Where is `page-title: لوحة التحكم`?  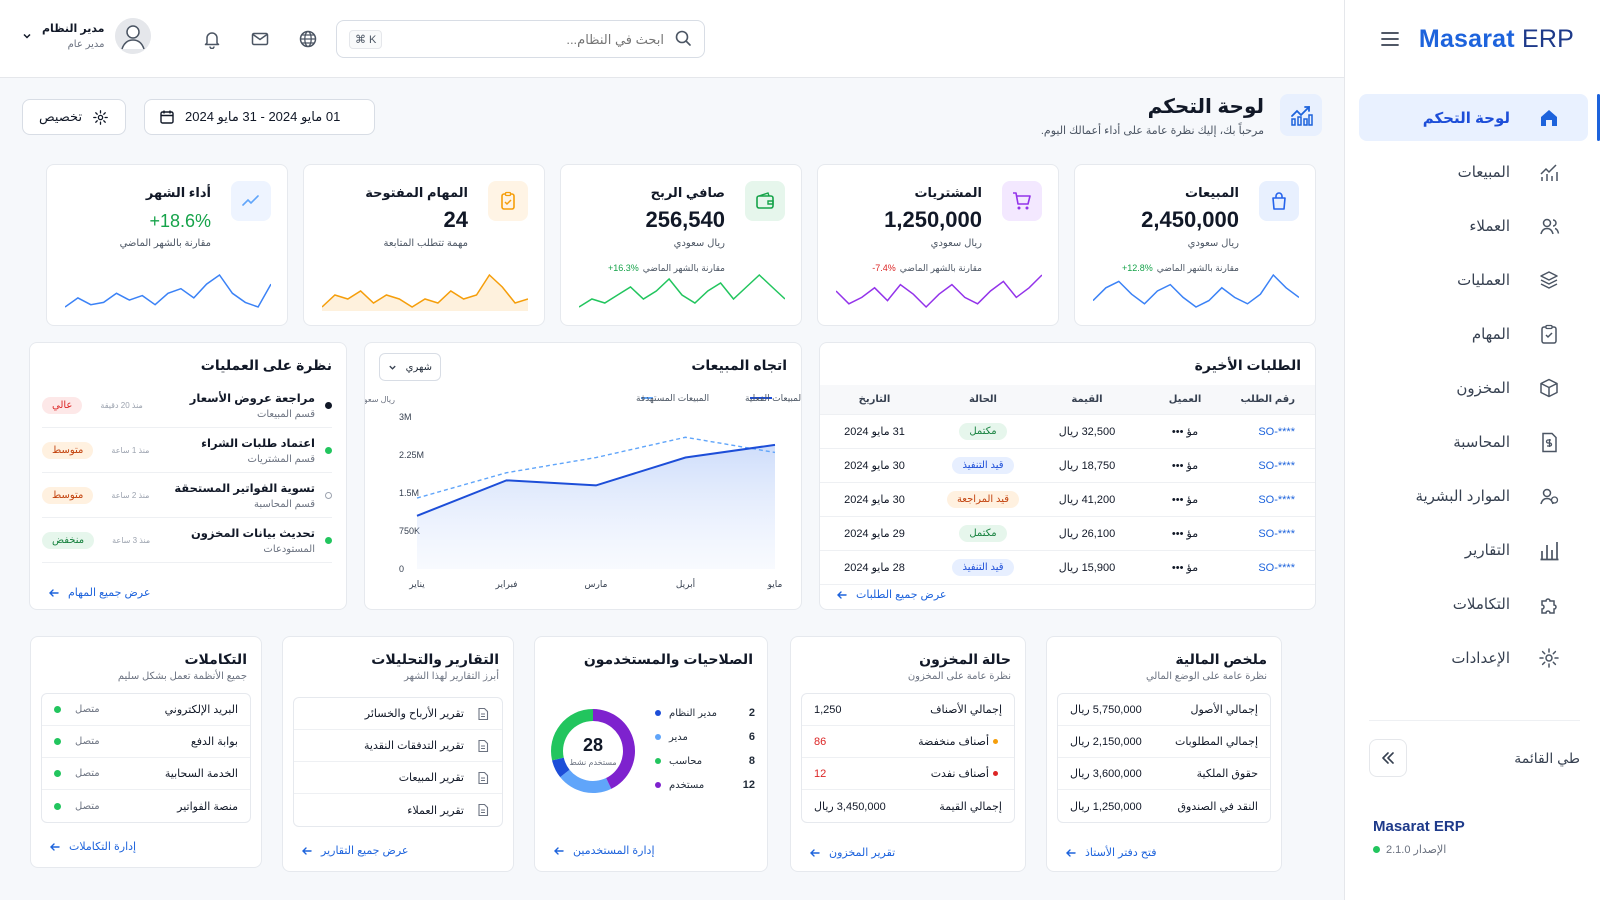 page-title: لوحة التحكم is located at coordinates (1205, 107).